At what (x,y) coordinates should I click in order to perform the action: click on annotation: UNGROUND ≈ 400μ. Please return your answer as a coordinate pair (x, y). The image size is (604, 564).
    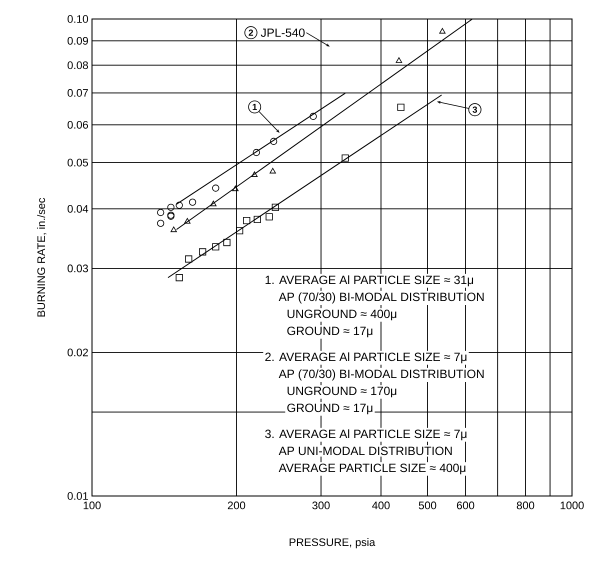
    Looking at the image, I should click on (342, 315).